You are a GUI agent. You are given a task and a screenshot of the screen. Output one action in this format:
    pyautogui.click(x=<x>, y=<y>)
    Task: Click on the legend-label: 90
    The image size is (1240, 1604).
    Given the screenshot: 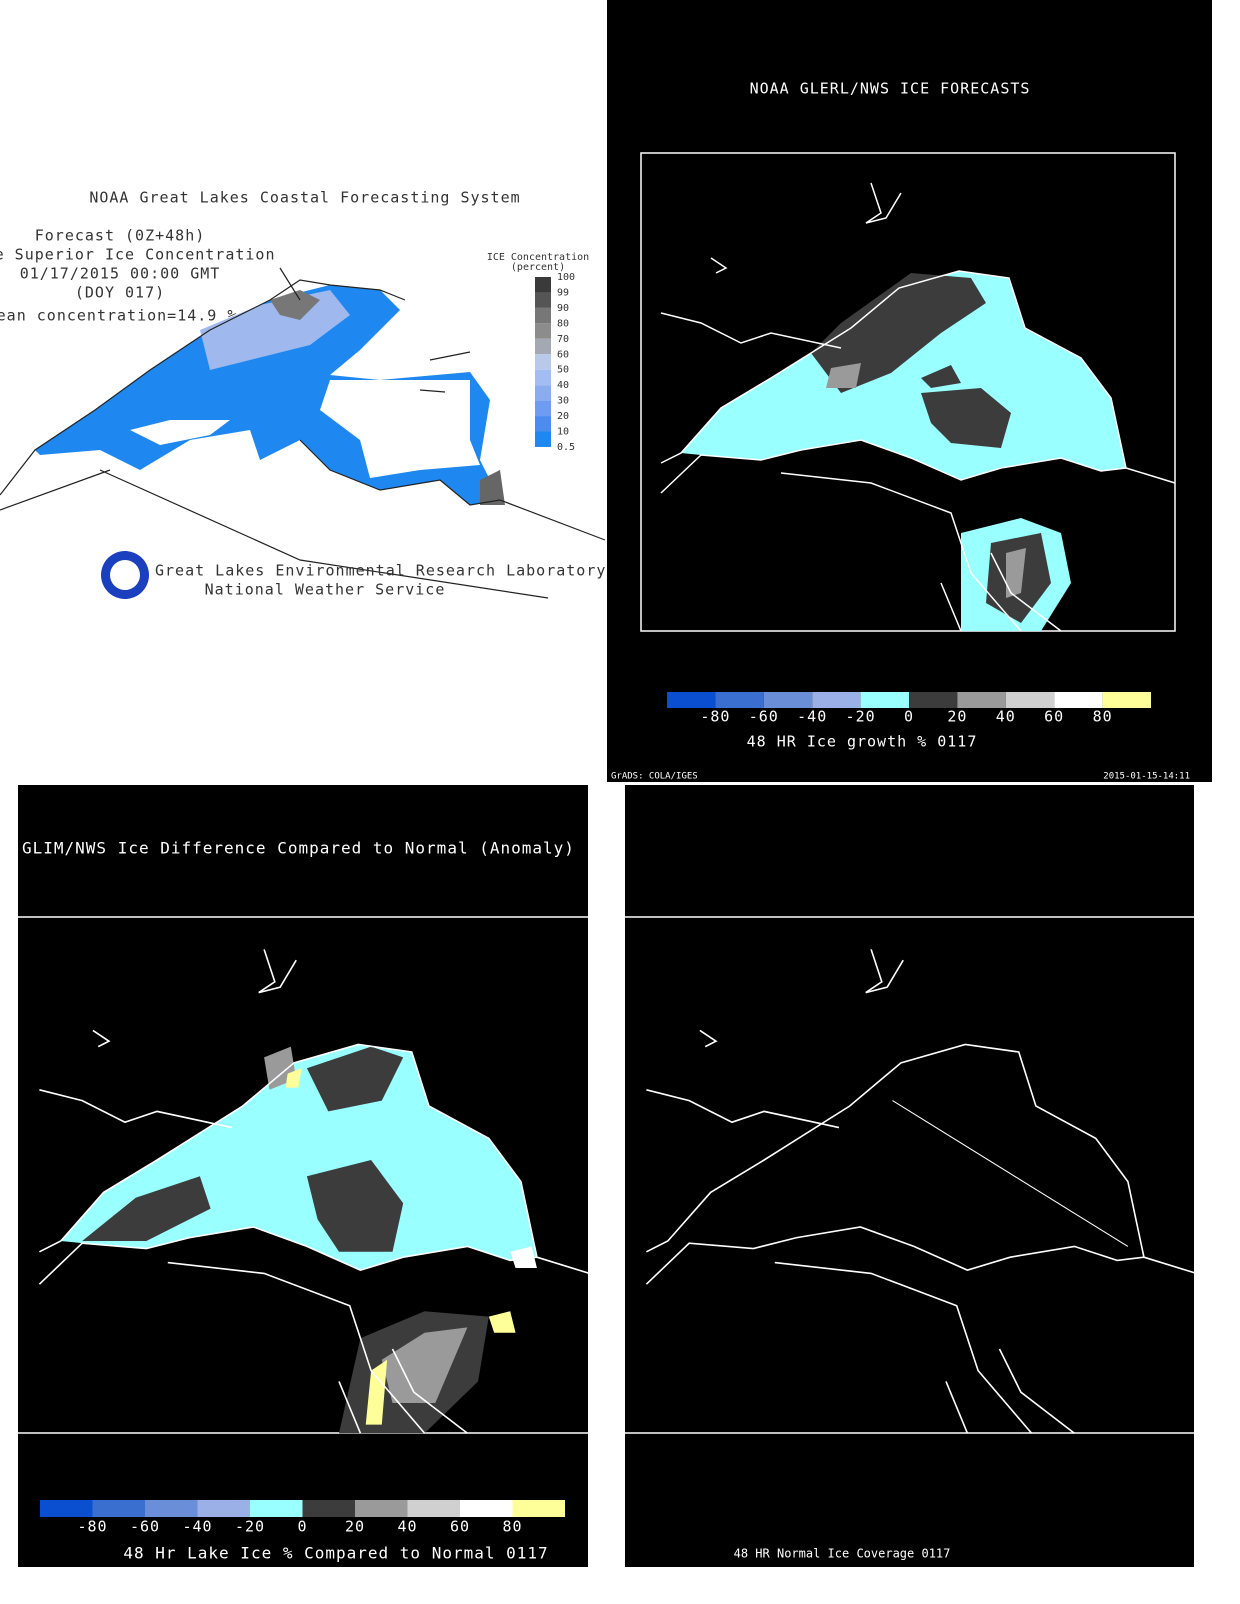 What is the action you would take?
    pyautogui.click(x=563, y=308)
    